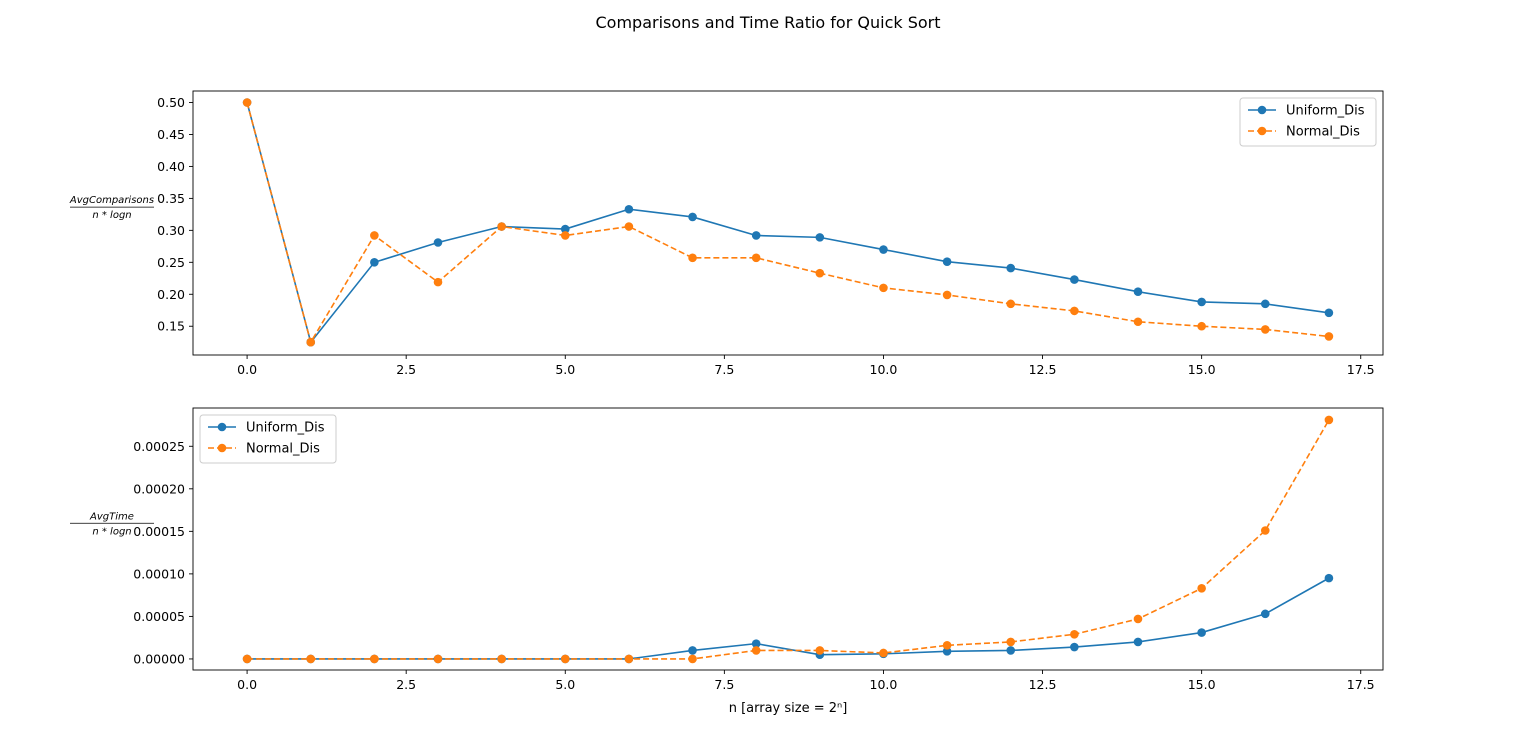 This screenshot has height=754, width=1536. I want to click on x-axis-label: n [array size = 2ⁿ], so click(788, 708).